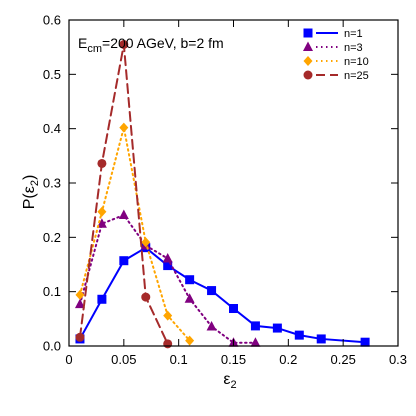 This screenshot has height=416, width=416. What do you see at coordinates (52, 20) in the screenshot?
I see `y-tick-label: 0.6` at bounding box center [52, 20].